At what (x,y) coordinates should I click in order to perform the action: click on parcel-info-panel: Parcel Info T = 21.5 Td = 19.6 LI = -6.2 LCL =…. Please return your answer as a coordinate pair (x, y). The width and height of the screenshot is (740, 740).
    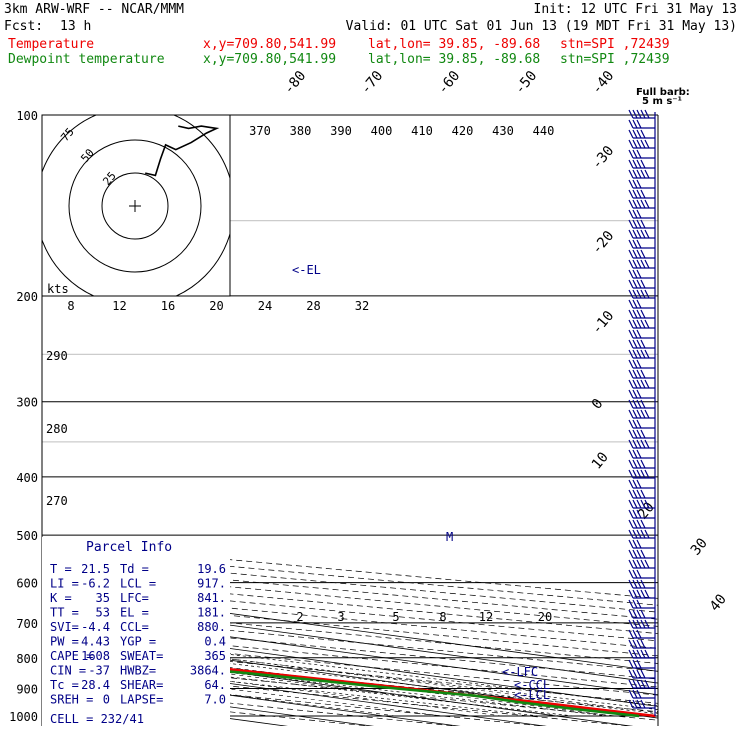
    Looking at the image, I should click on (136, 631).